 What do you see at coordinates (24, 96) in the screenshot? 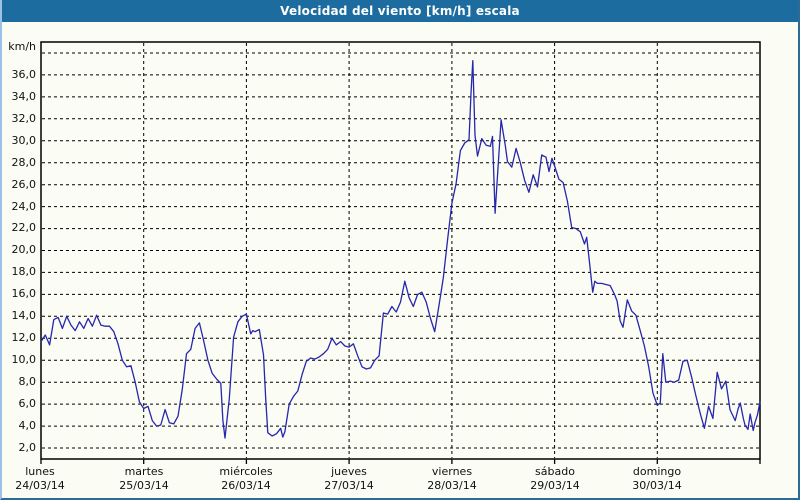
I see `y-tick-label: 34,0` at bounding box center [24, 96].